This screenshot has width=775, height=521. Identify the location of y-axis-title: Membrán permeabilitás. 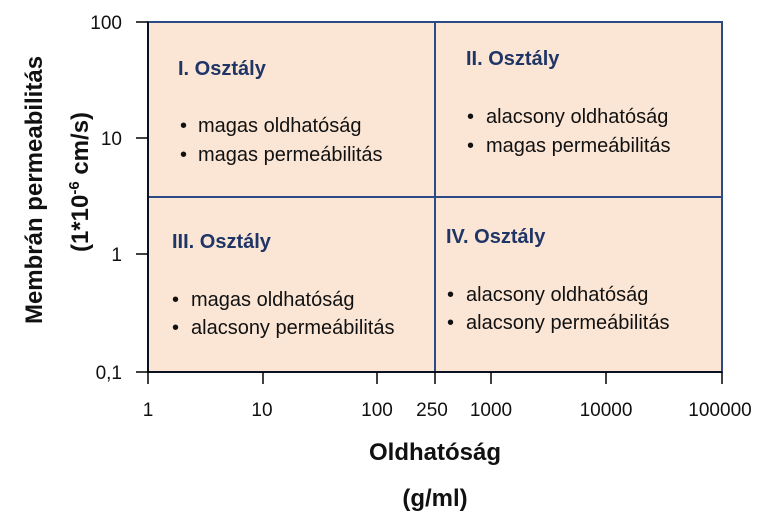
(34, 190).